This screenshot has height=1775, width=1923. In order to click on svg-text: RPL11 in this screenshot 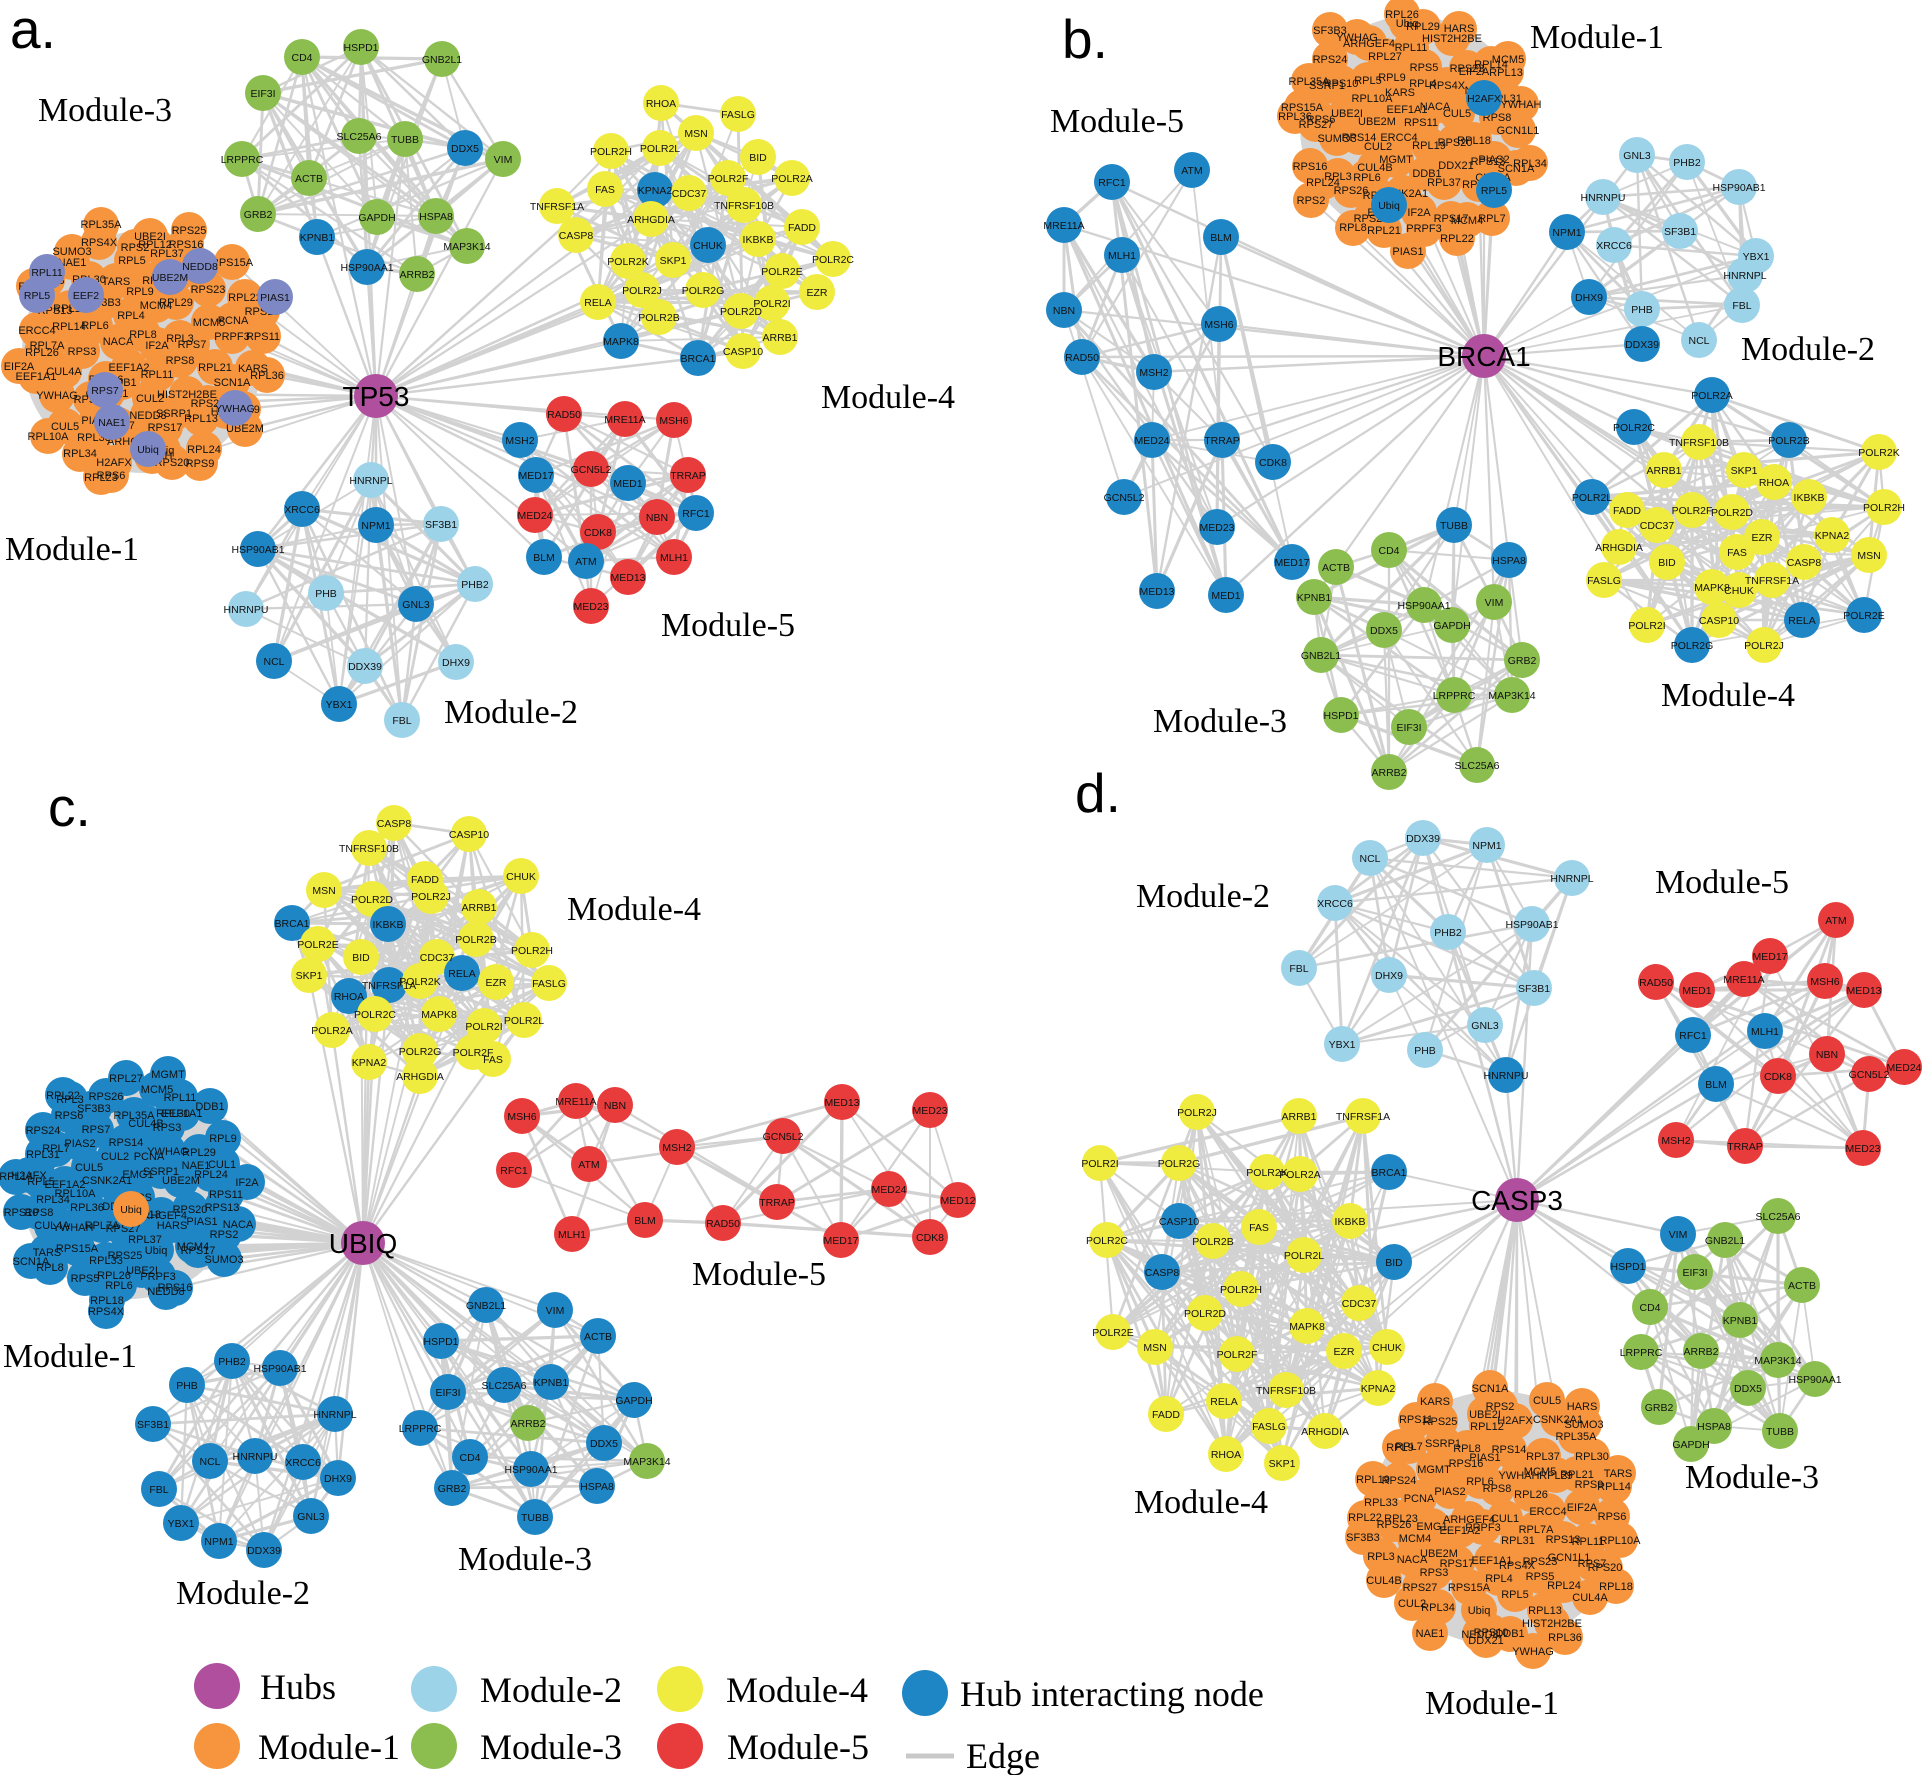, I will do `click(46, 273)`.